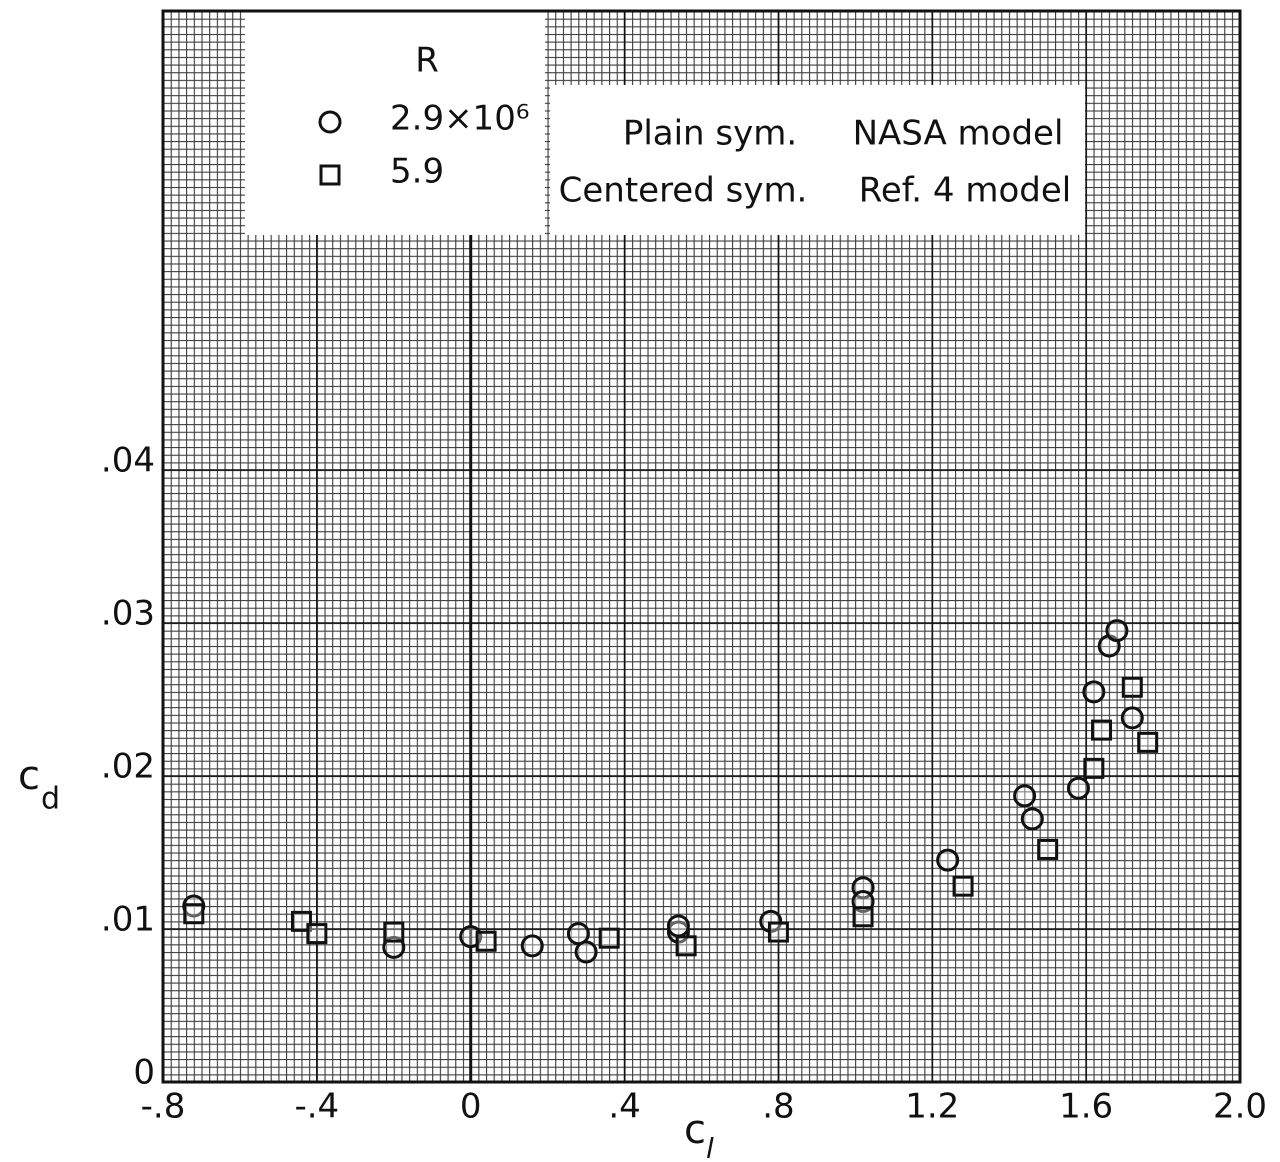 This screenshot has height=1162, width=1280. I want to click on y-tick-label: .02, so click(128, 767).